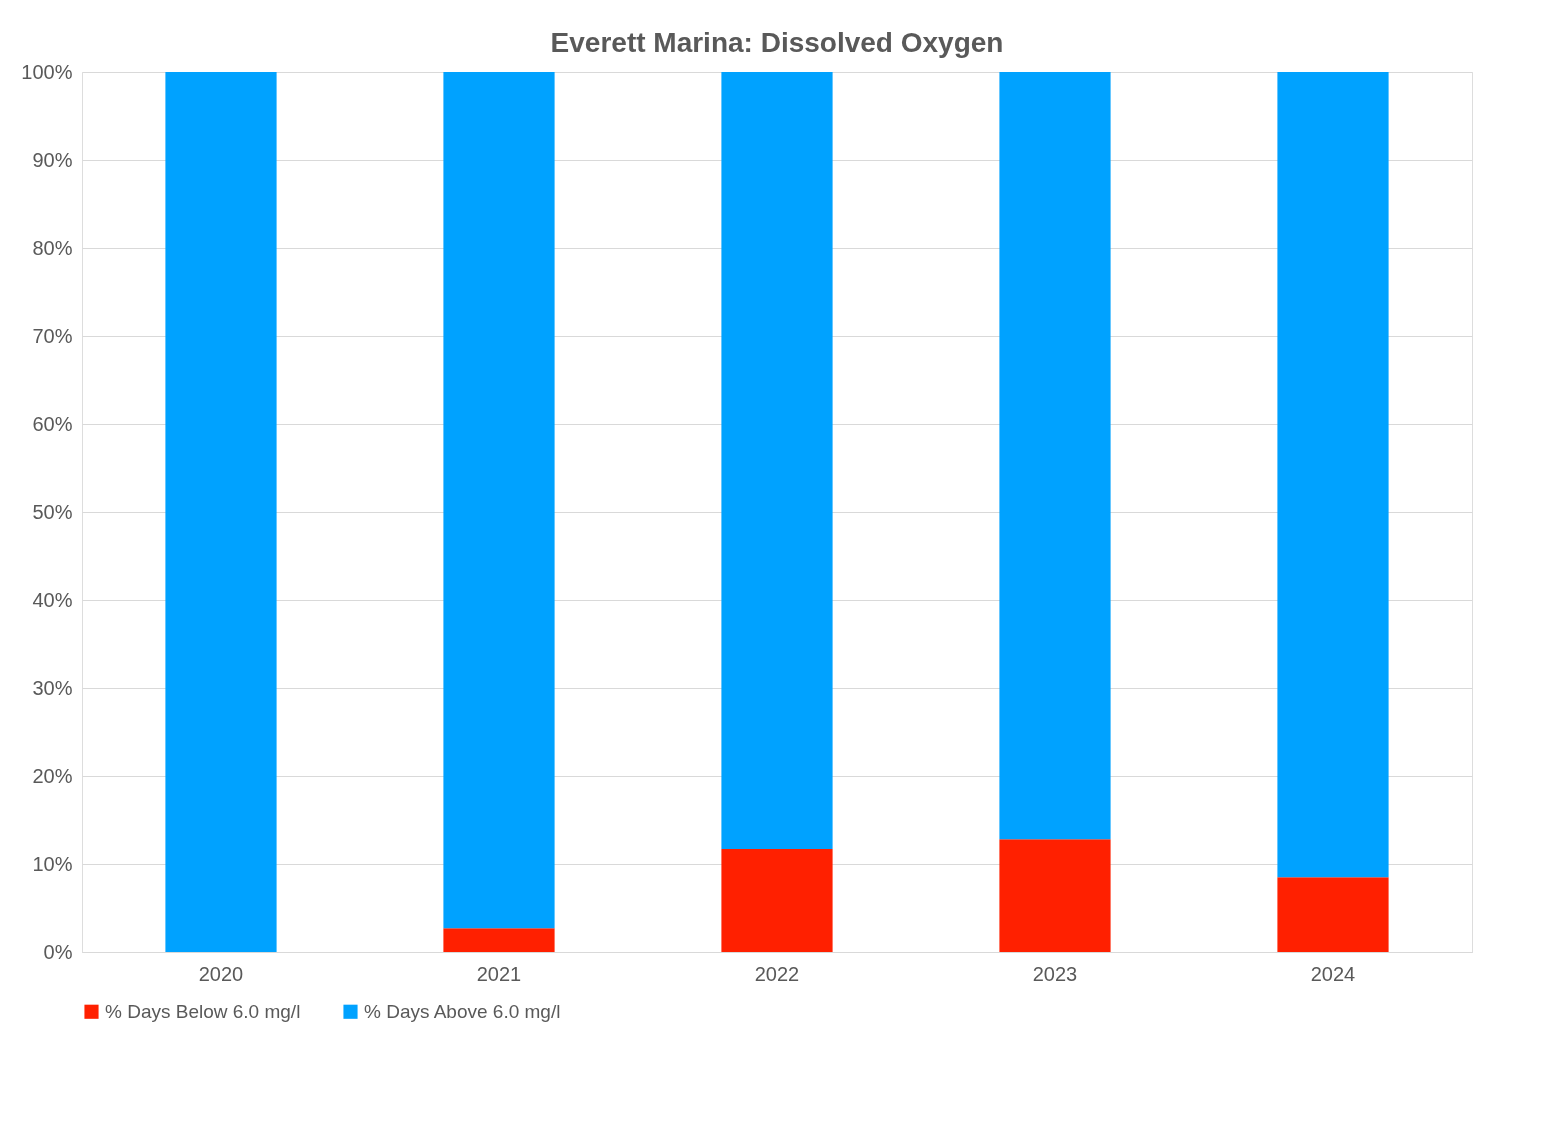  Describe the element at coordinates (52, 863) in the screenshot. I see `y-tick-label: 10%` at that location.